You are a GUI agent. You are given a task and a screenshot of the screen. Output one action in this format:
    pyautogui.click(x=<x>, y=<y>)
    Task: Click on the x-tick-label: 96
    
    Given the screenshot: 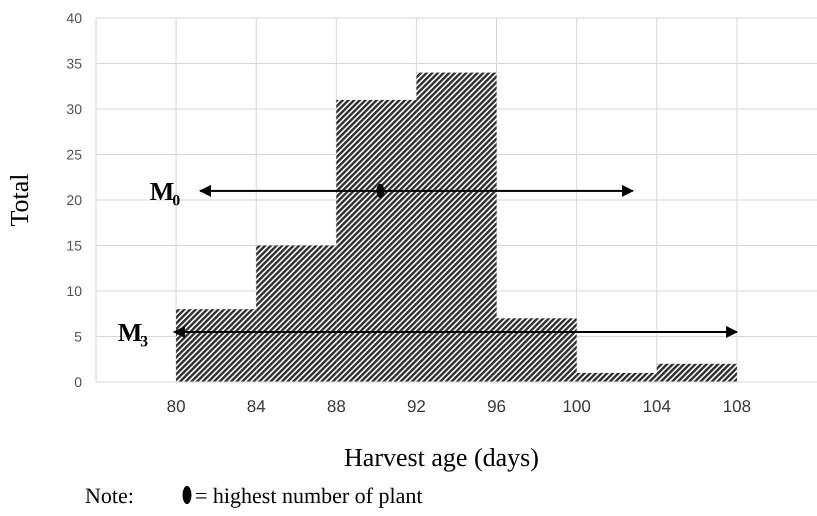 What is the action you would take?
    pyautogui.click(x=496, y=406)
    